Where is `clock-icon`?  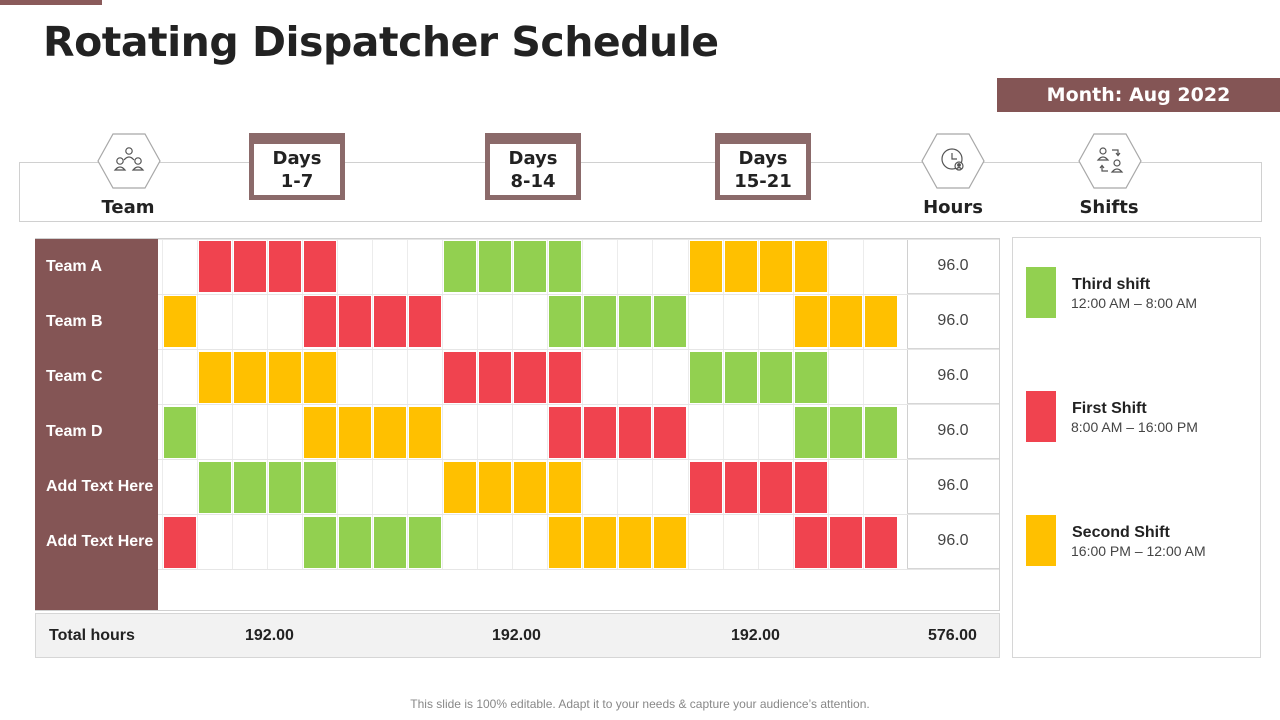
clock-icon is located at coordinates (953, 161).